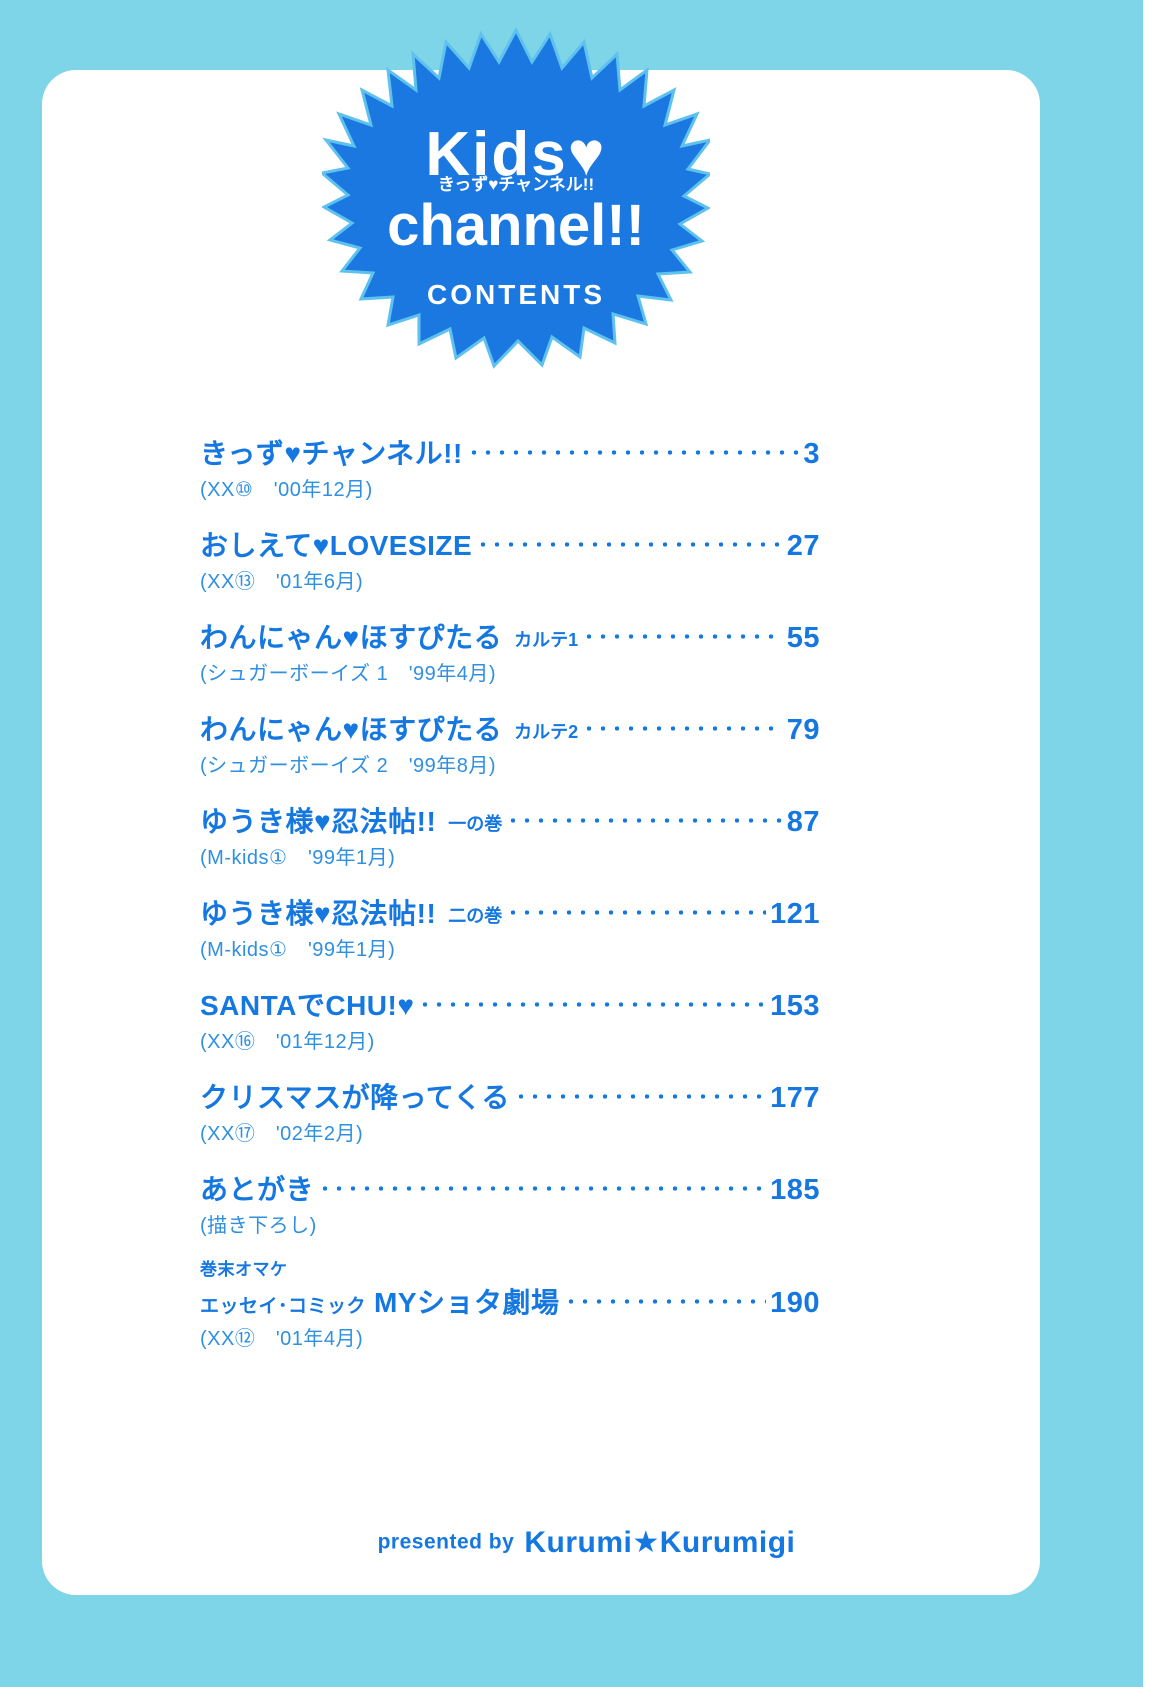 Image resolution: width=1173 pixels, height=1687 pixels. I want to click on toc-title: MYショタ劇場, so click(467, 1302).